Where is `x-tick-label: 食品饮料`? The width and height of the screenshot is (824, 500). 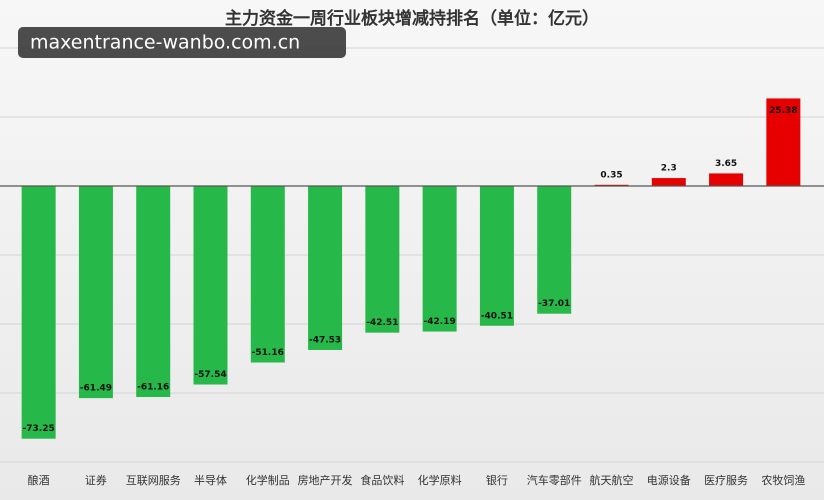 x-tick-label: 食品饮料 is located at coordinates (382, 480).